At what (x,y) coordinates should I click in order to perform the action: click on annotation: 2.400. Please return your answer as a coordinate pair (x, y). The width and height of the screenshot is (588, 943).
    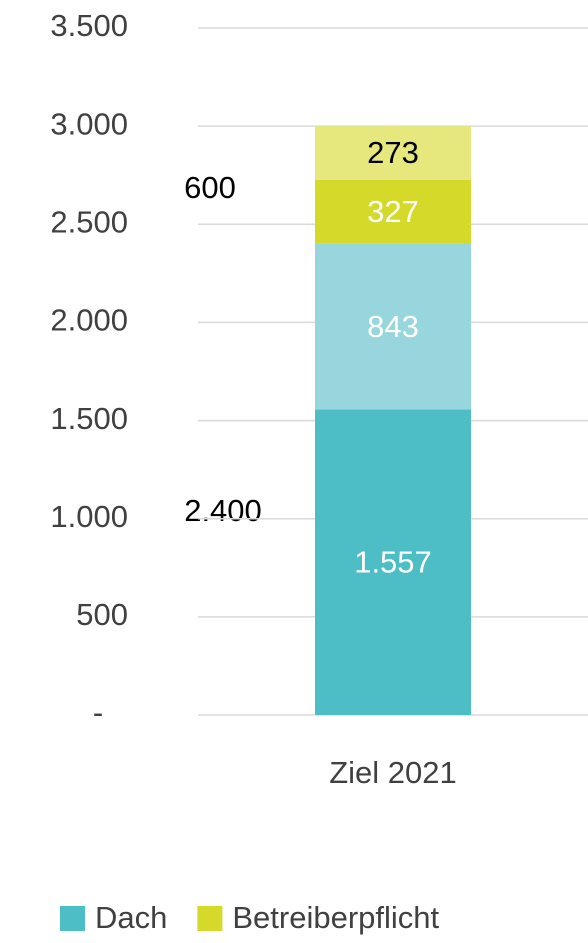
    Looking at the image, I should click on (223, 510).